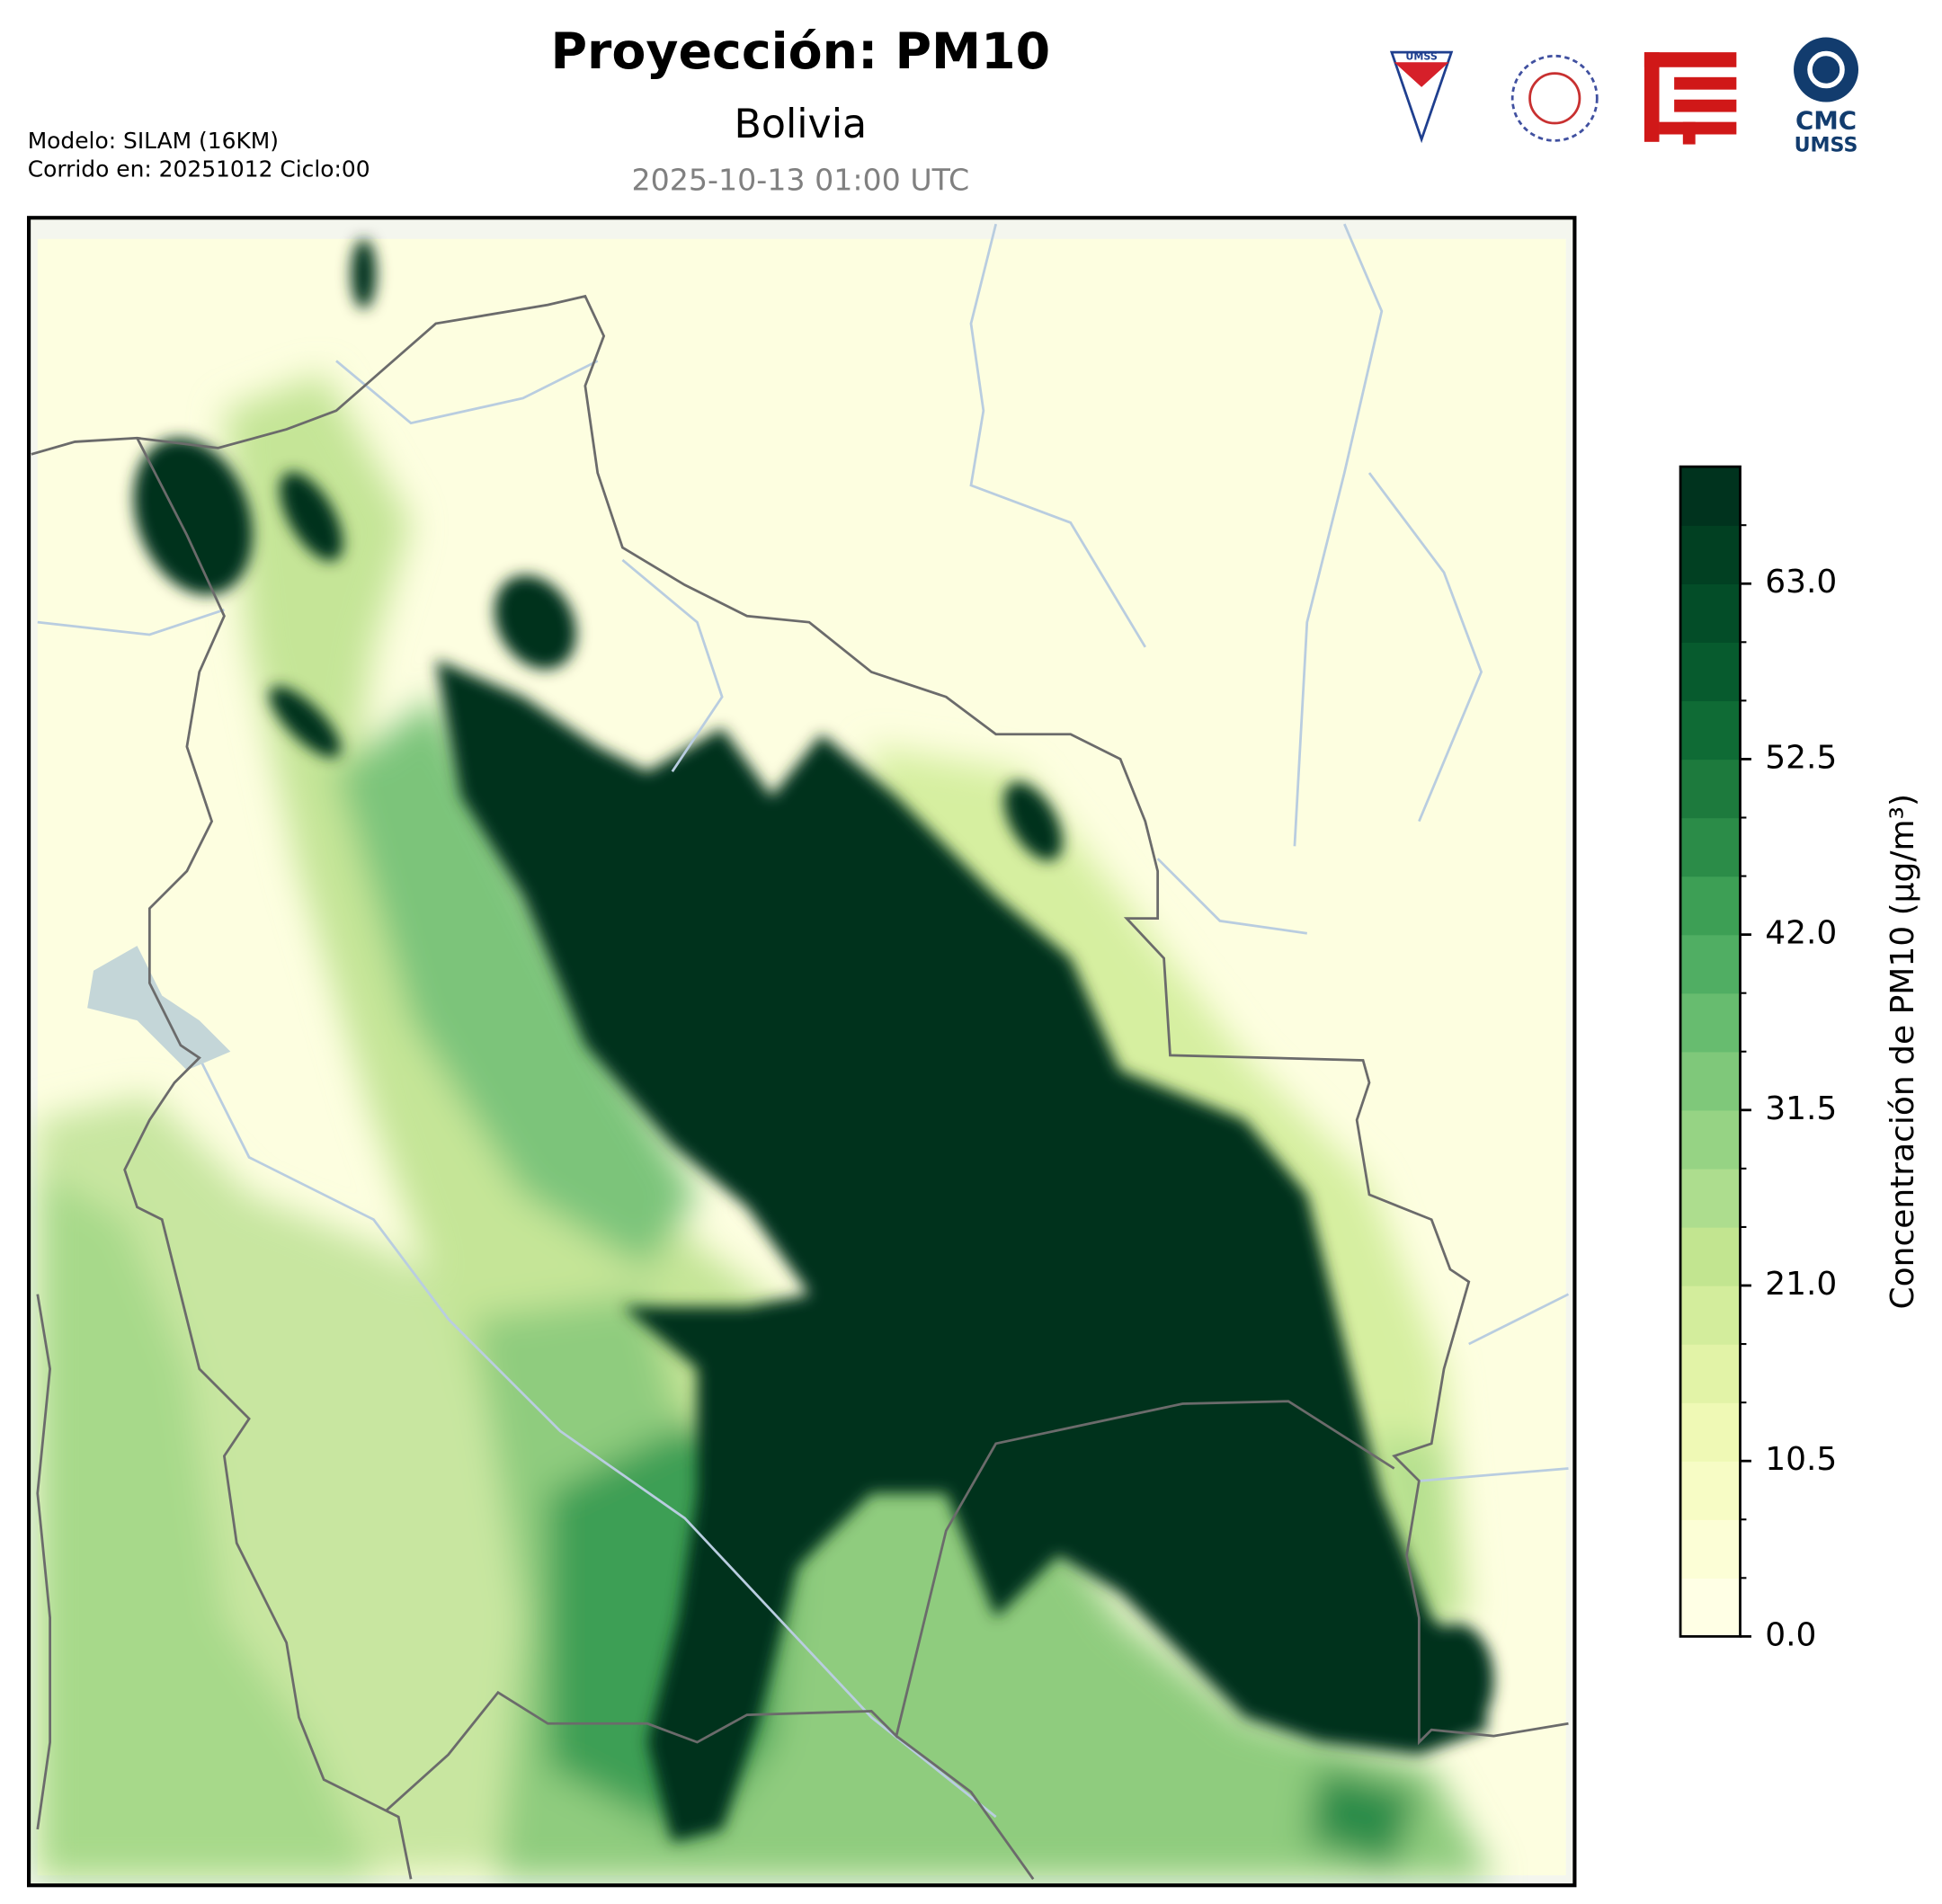 Image resolution: width=1942 pixels, height=1904 pixels. I want to click on logo-umss-text: UMSS, so click(1826, 144).